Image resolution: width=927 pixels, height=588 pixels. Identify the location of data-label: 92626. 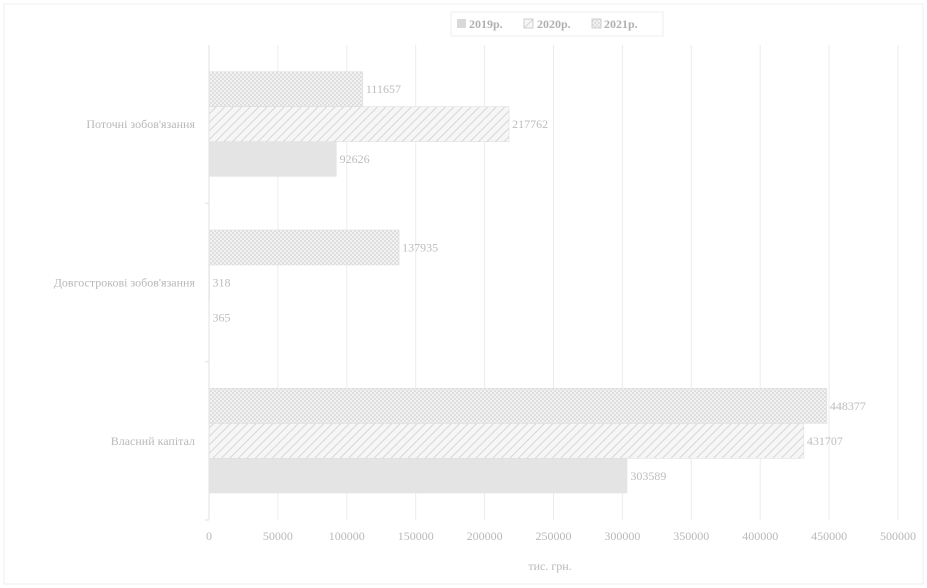
(355, 159).